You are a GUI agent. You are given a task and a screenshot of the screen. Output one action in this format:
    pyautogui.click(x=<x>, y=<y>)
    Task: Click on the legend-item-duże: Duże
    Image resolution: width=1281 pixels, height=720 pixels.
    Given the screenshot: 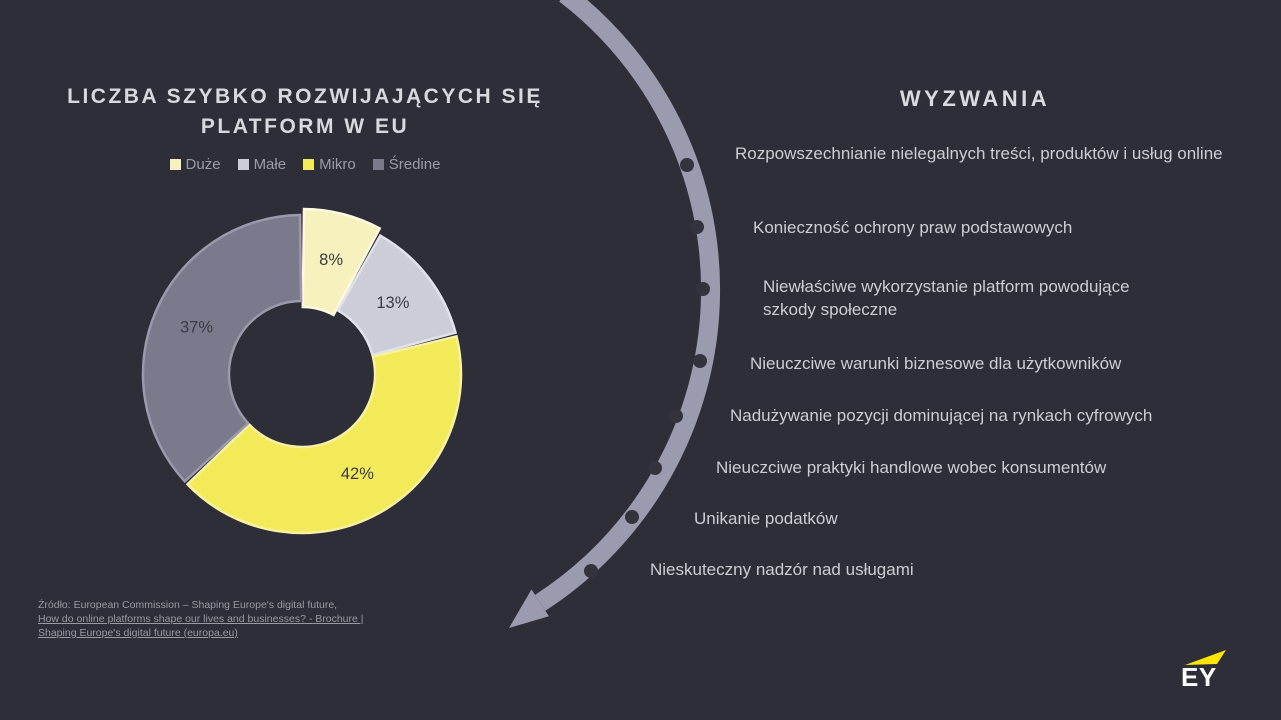 What is the action you would take?
    pyautogui.click(x=195, y=164)
    